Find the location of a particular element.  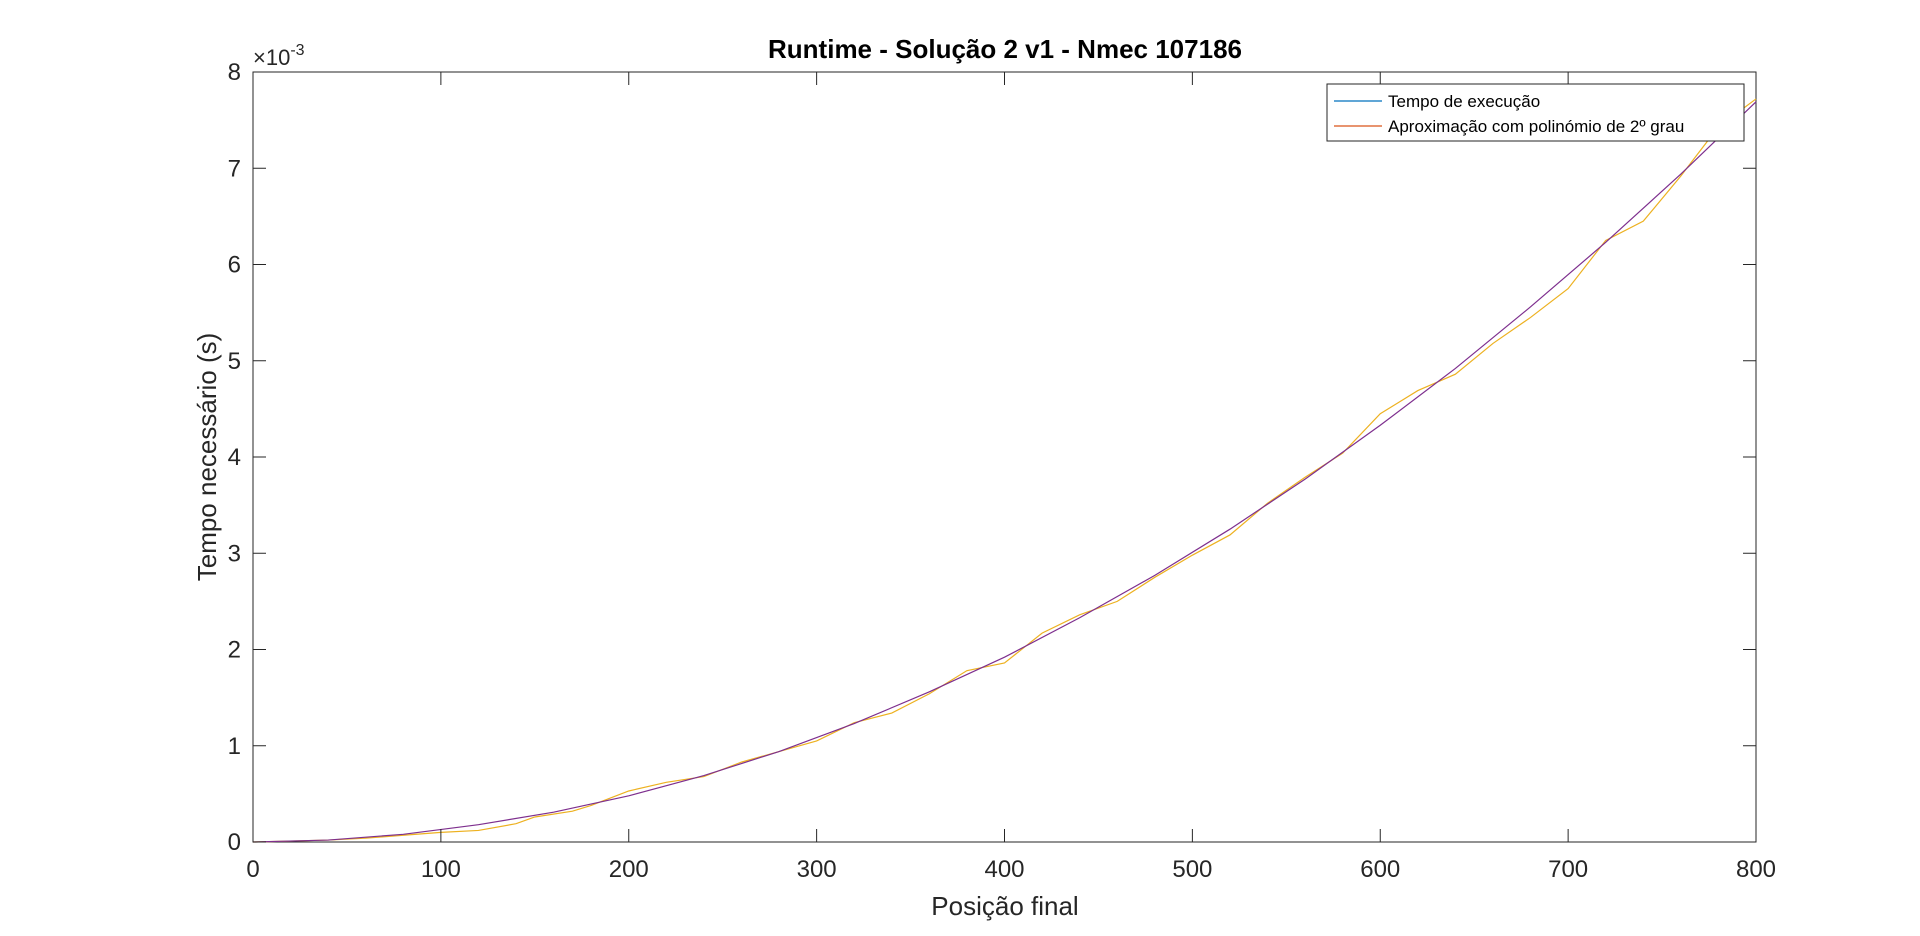

y-tick-label: 5 is located at coordinates (234, 361).